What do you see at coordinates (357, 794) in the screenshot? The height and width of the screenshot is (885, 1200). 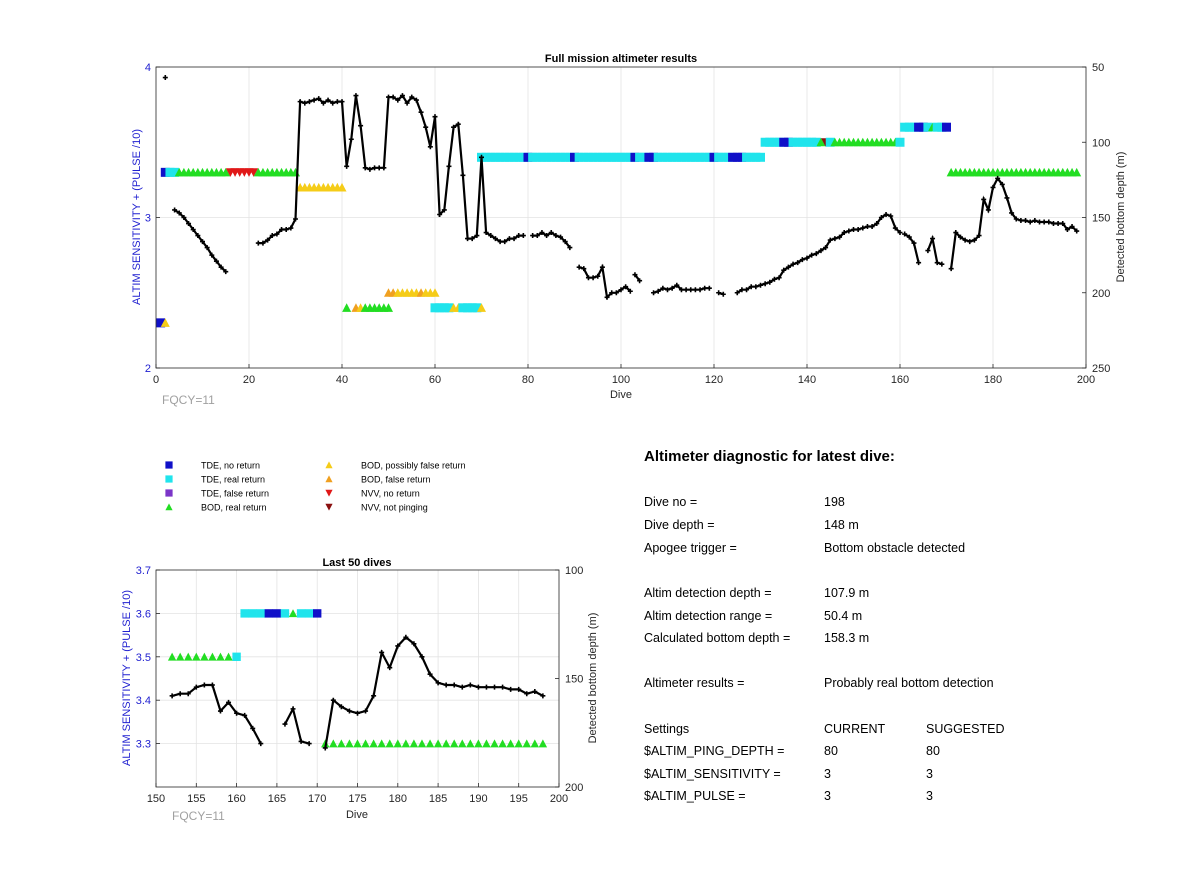 I see `last50-chart-x-ticks: 150 155 160 165 170 175 180 185 190 195 200` at bounding box center [357, 794].